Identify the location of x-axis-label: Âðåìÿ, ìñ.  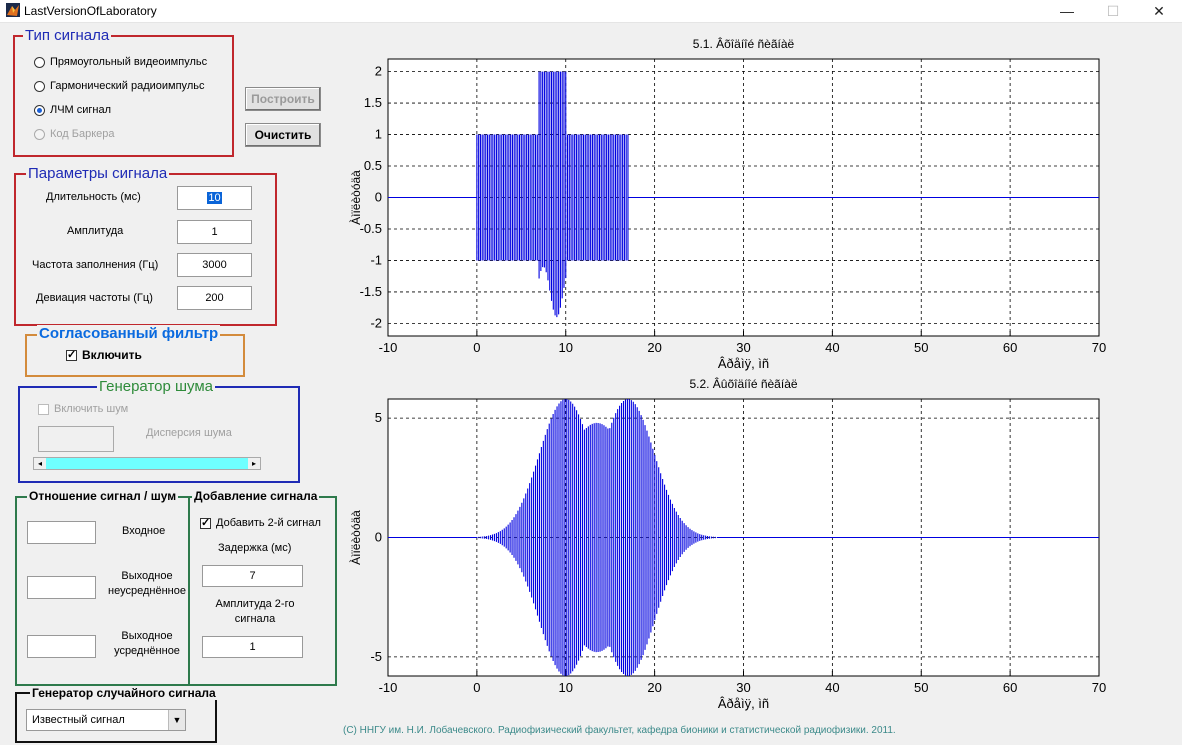
(743, 703).